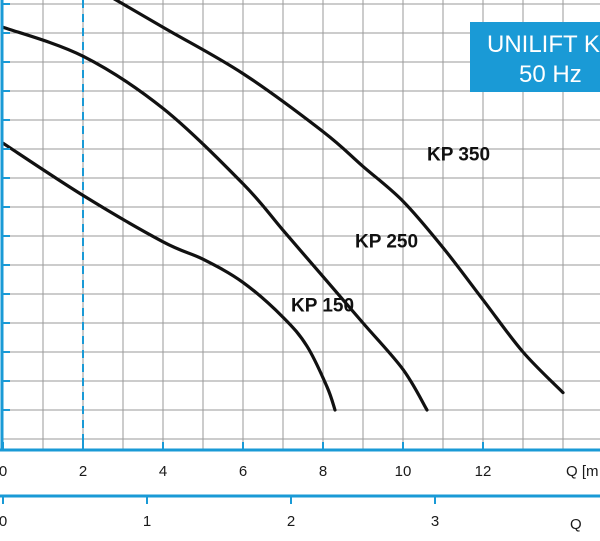  Describe the element at coordinates (147, 521) in the screenshot. I see `secondary-x-axis-tick-label: 1` at that location.